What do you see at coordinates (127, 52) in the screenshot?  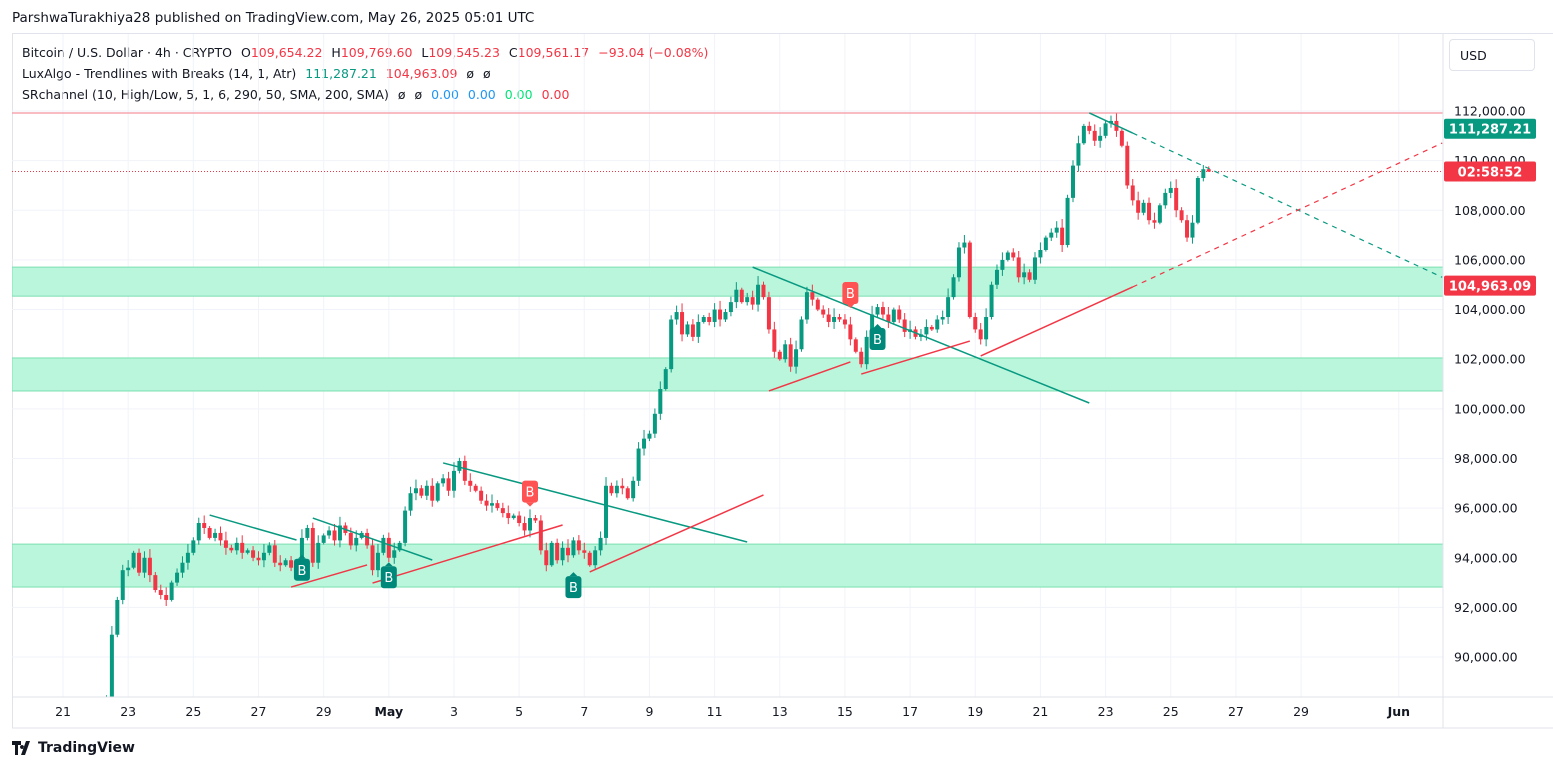 I see `symbol-title: Bitcoin / U.S. Dollar · 4h · CRYPTO` at bounding box center [127, 52].